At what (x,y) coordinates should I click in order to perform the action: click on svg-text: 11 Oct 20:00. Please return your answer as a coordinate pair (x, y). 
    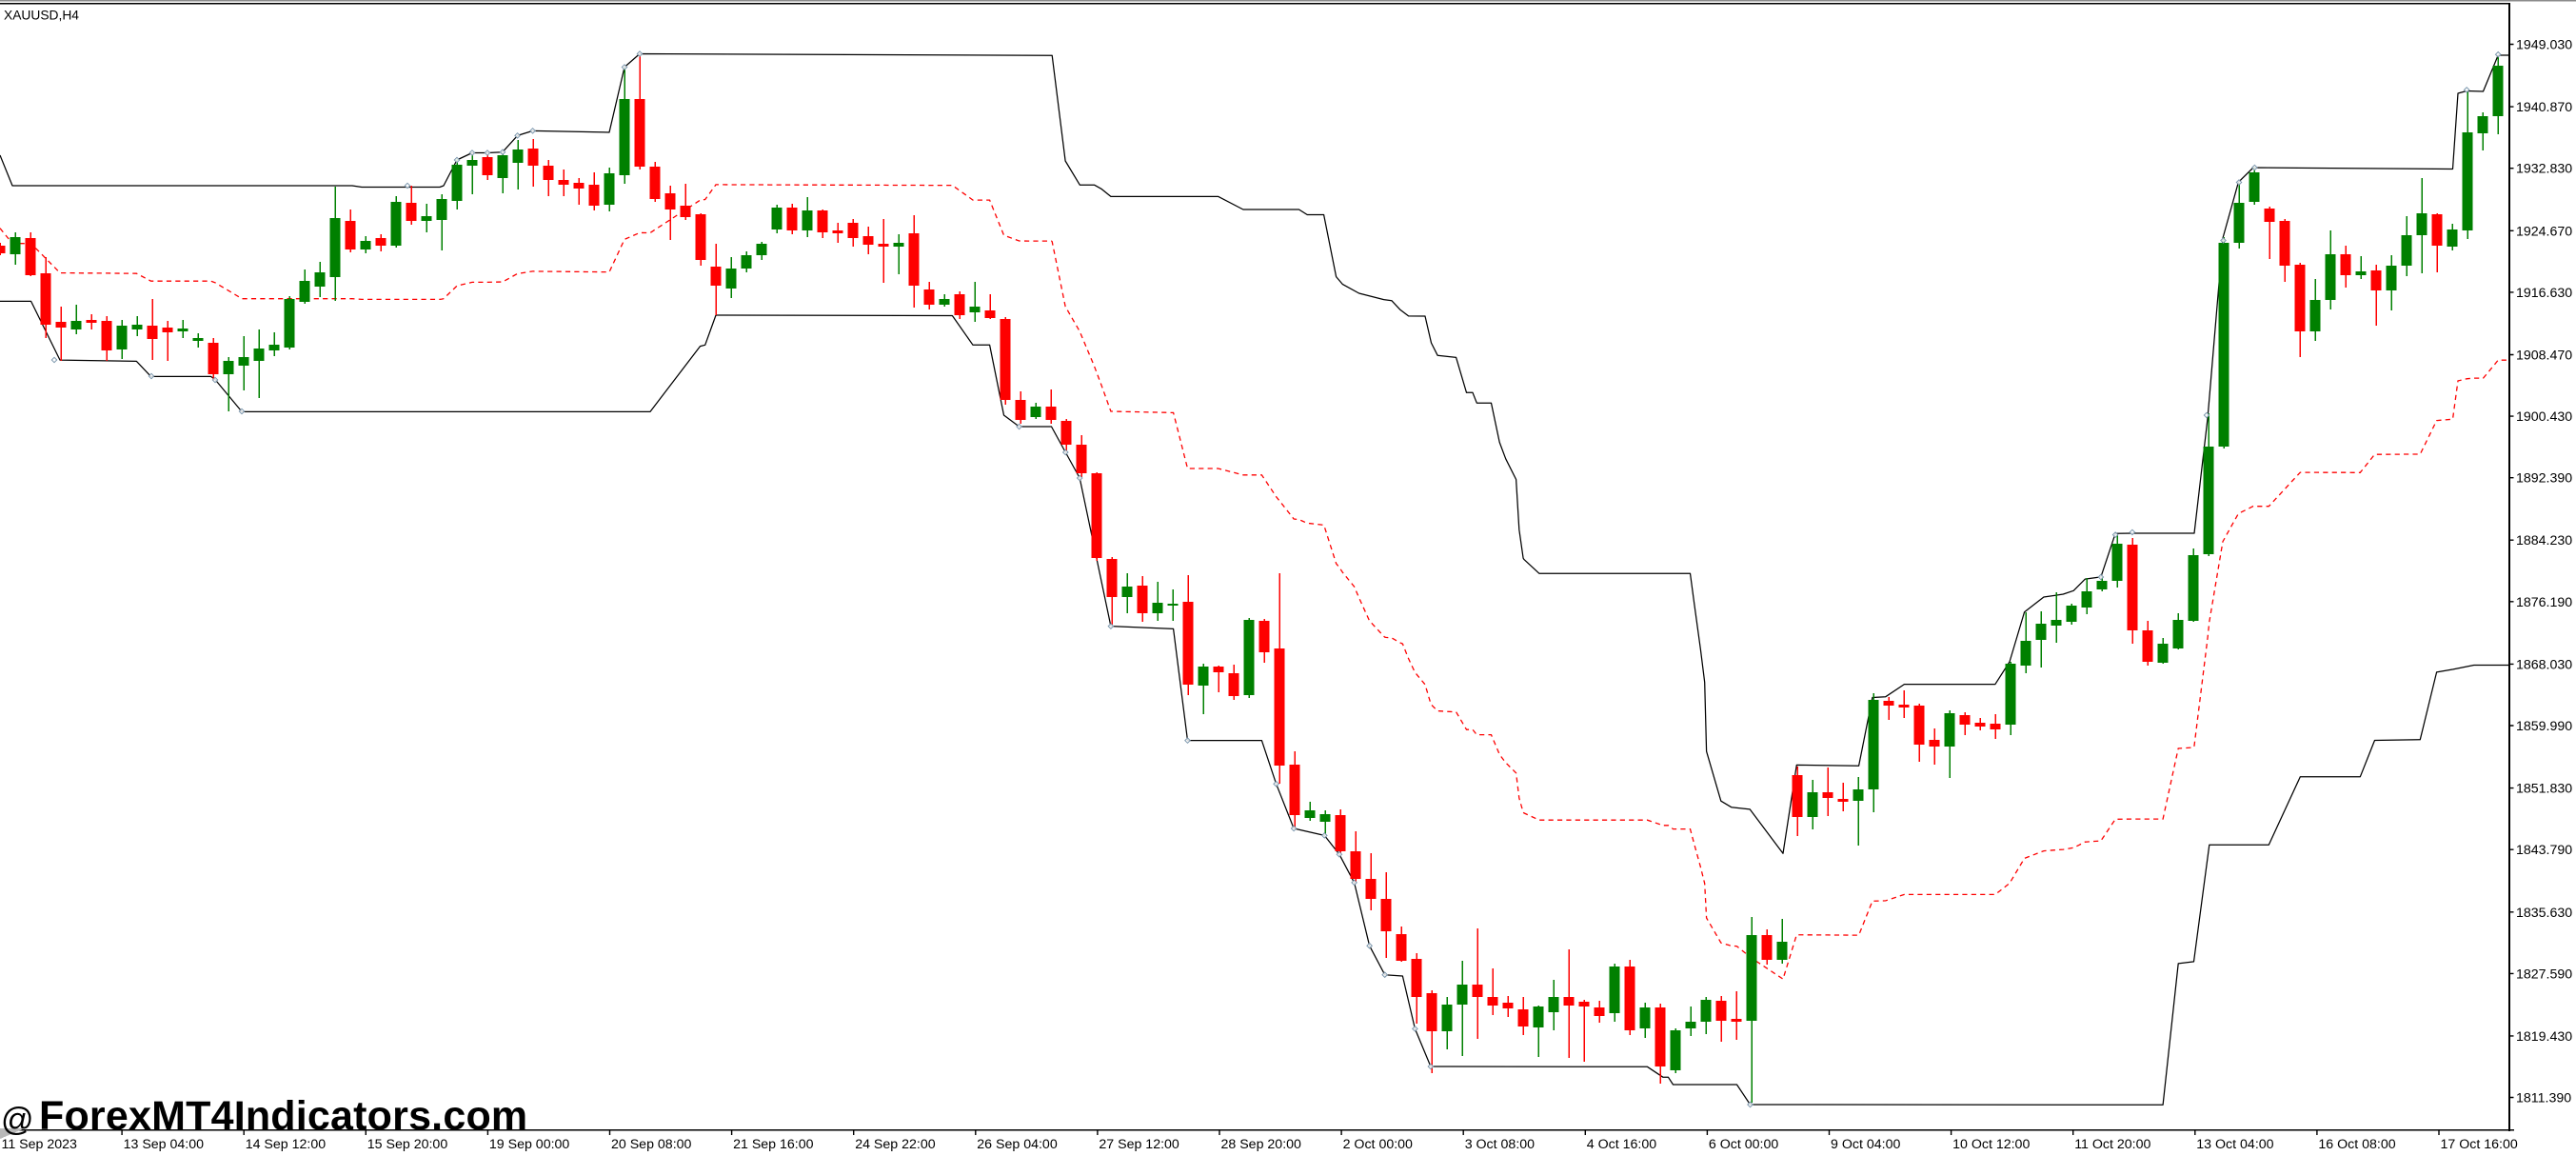
    Looking at the image, I should click on (2112, 1144).